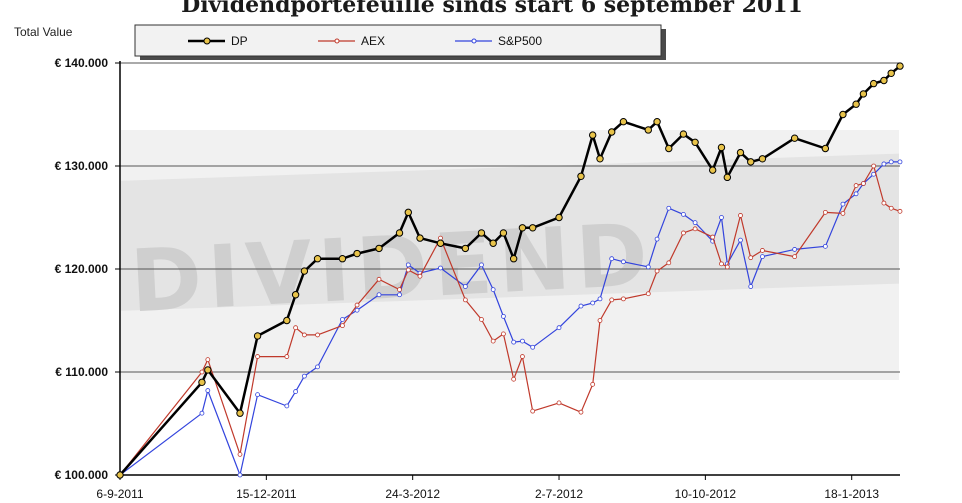 This screenshot has width=962, height=503. Describe the element at coordinates (43, 32) in the screenshot. I see `y-axis-label: Total Value` at that location.